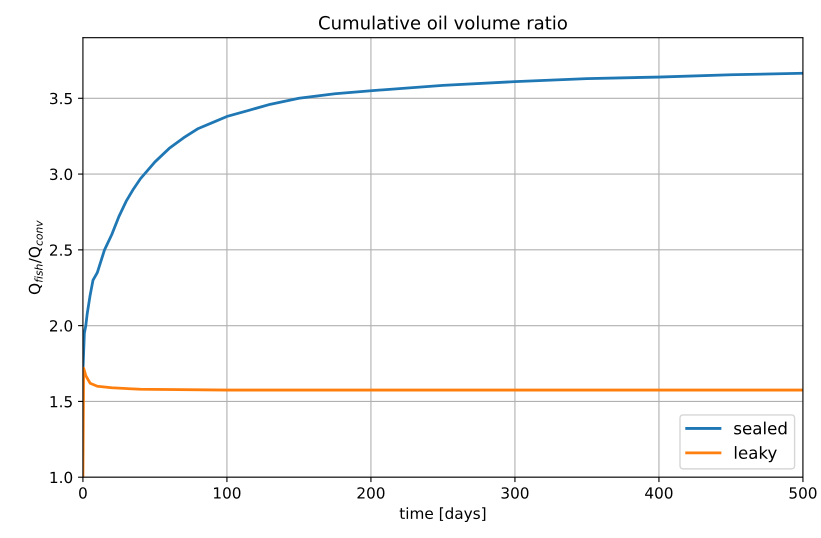  I want to click on legend-label: sealed, so click(760, 428).